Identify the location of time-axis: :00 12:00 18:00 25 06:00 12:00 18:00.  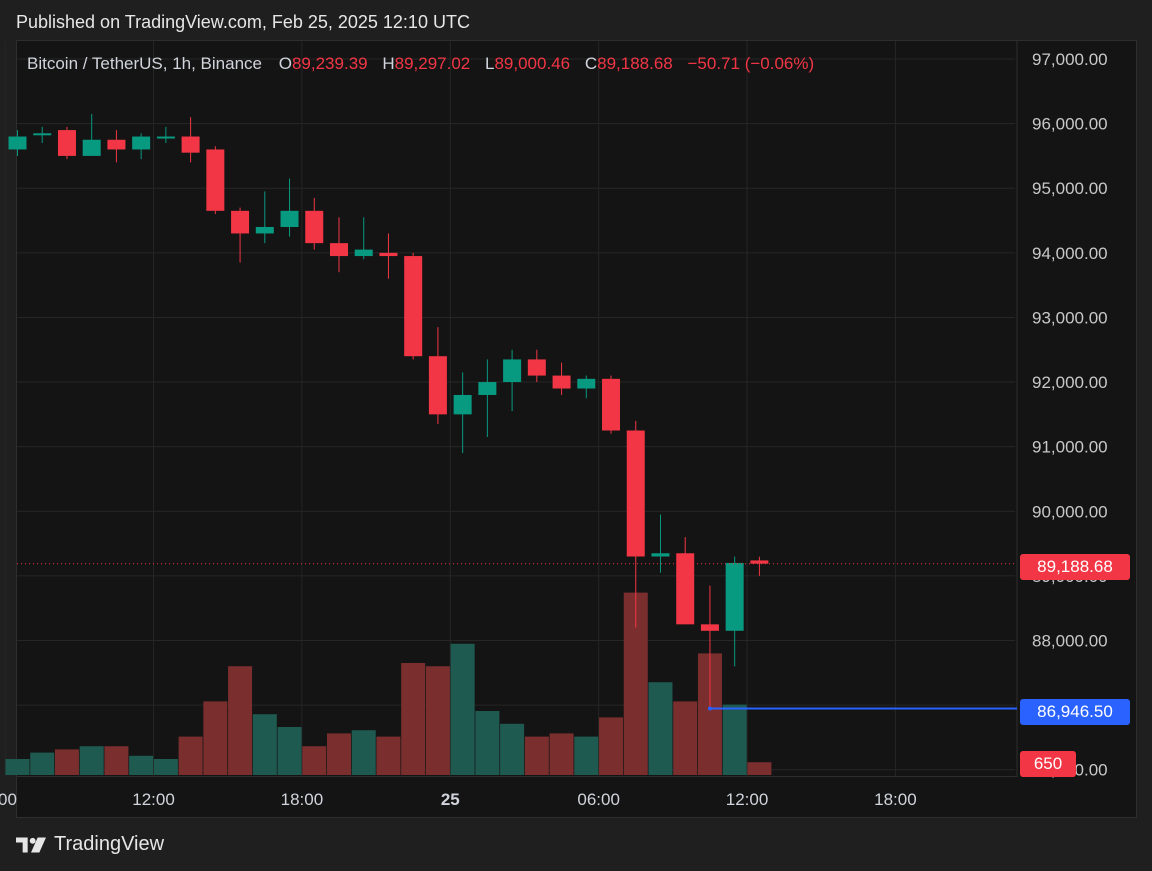
(458, 799).